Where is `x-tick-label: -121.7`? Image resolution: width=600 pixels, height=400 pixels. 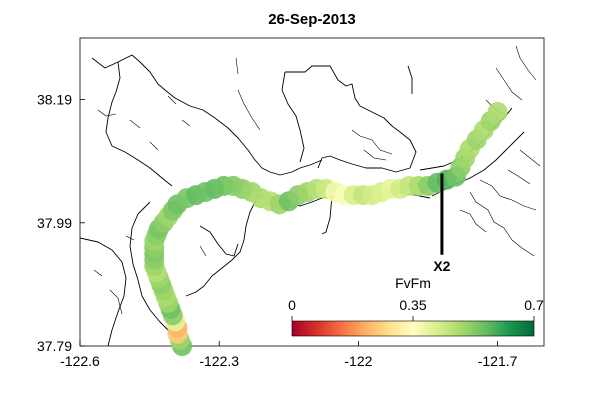 x-tick-label: -121.7 is located at coordinates (498, 361).